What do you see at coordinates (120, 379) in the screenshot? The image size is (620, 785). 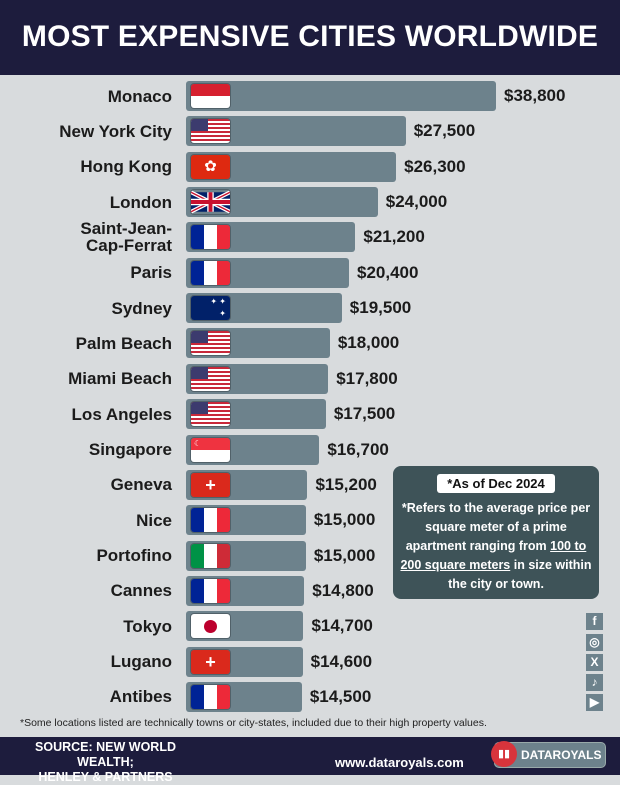 I see `city-label: Miami Beach` at bounding box center [120, 379].